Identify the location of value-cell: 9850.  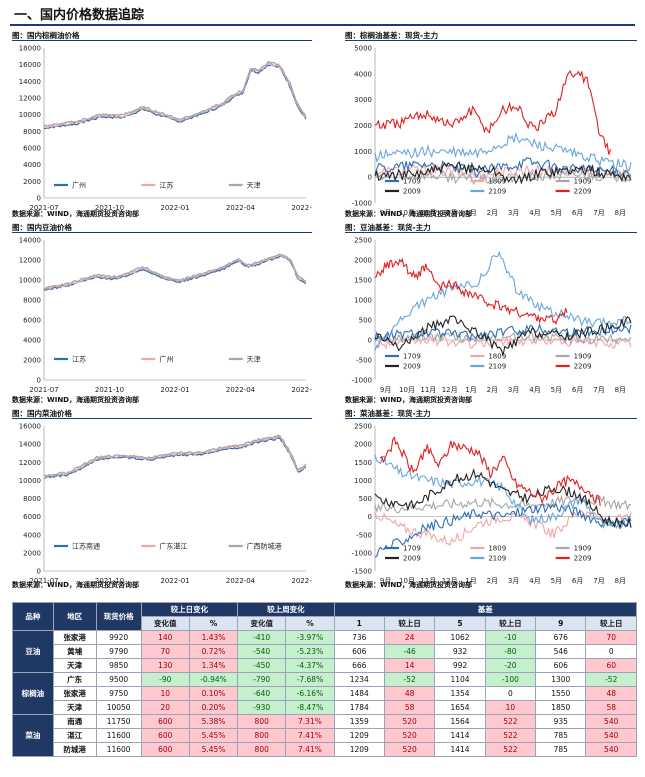
(118, 665).